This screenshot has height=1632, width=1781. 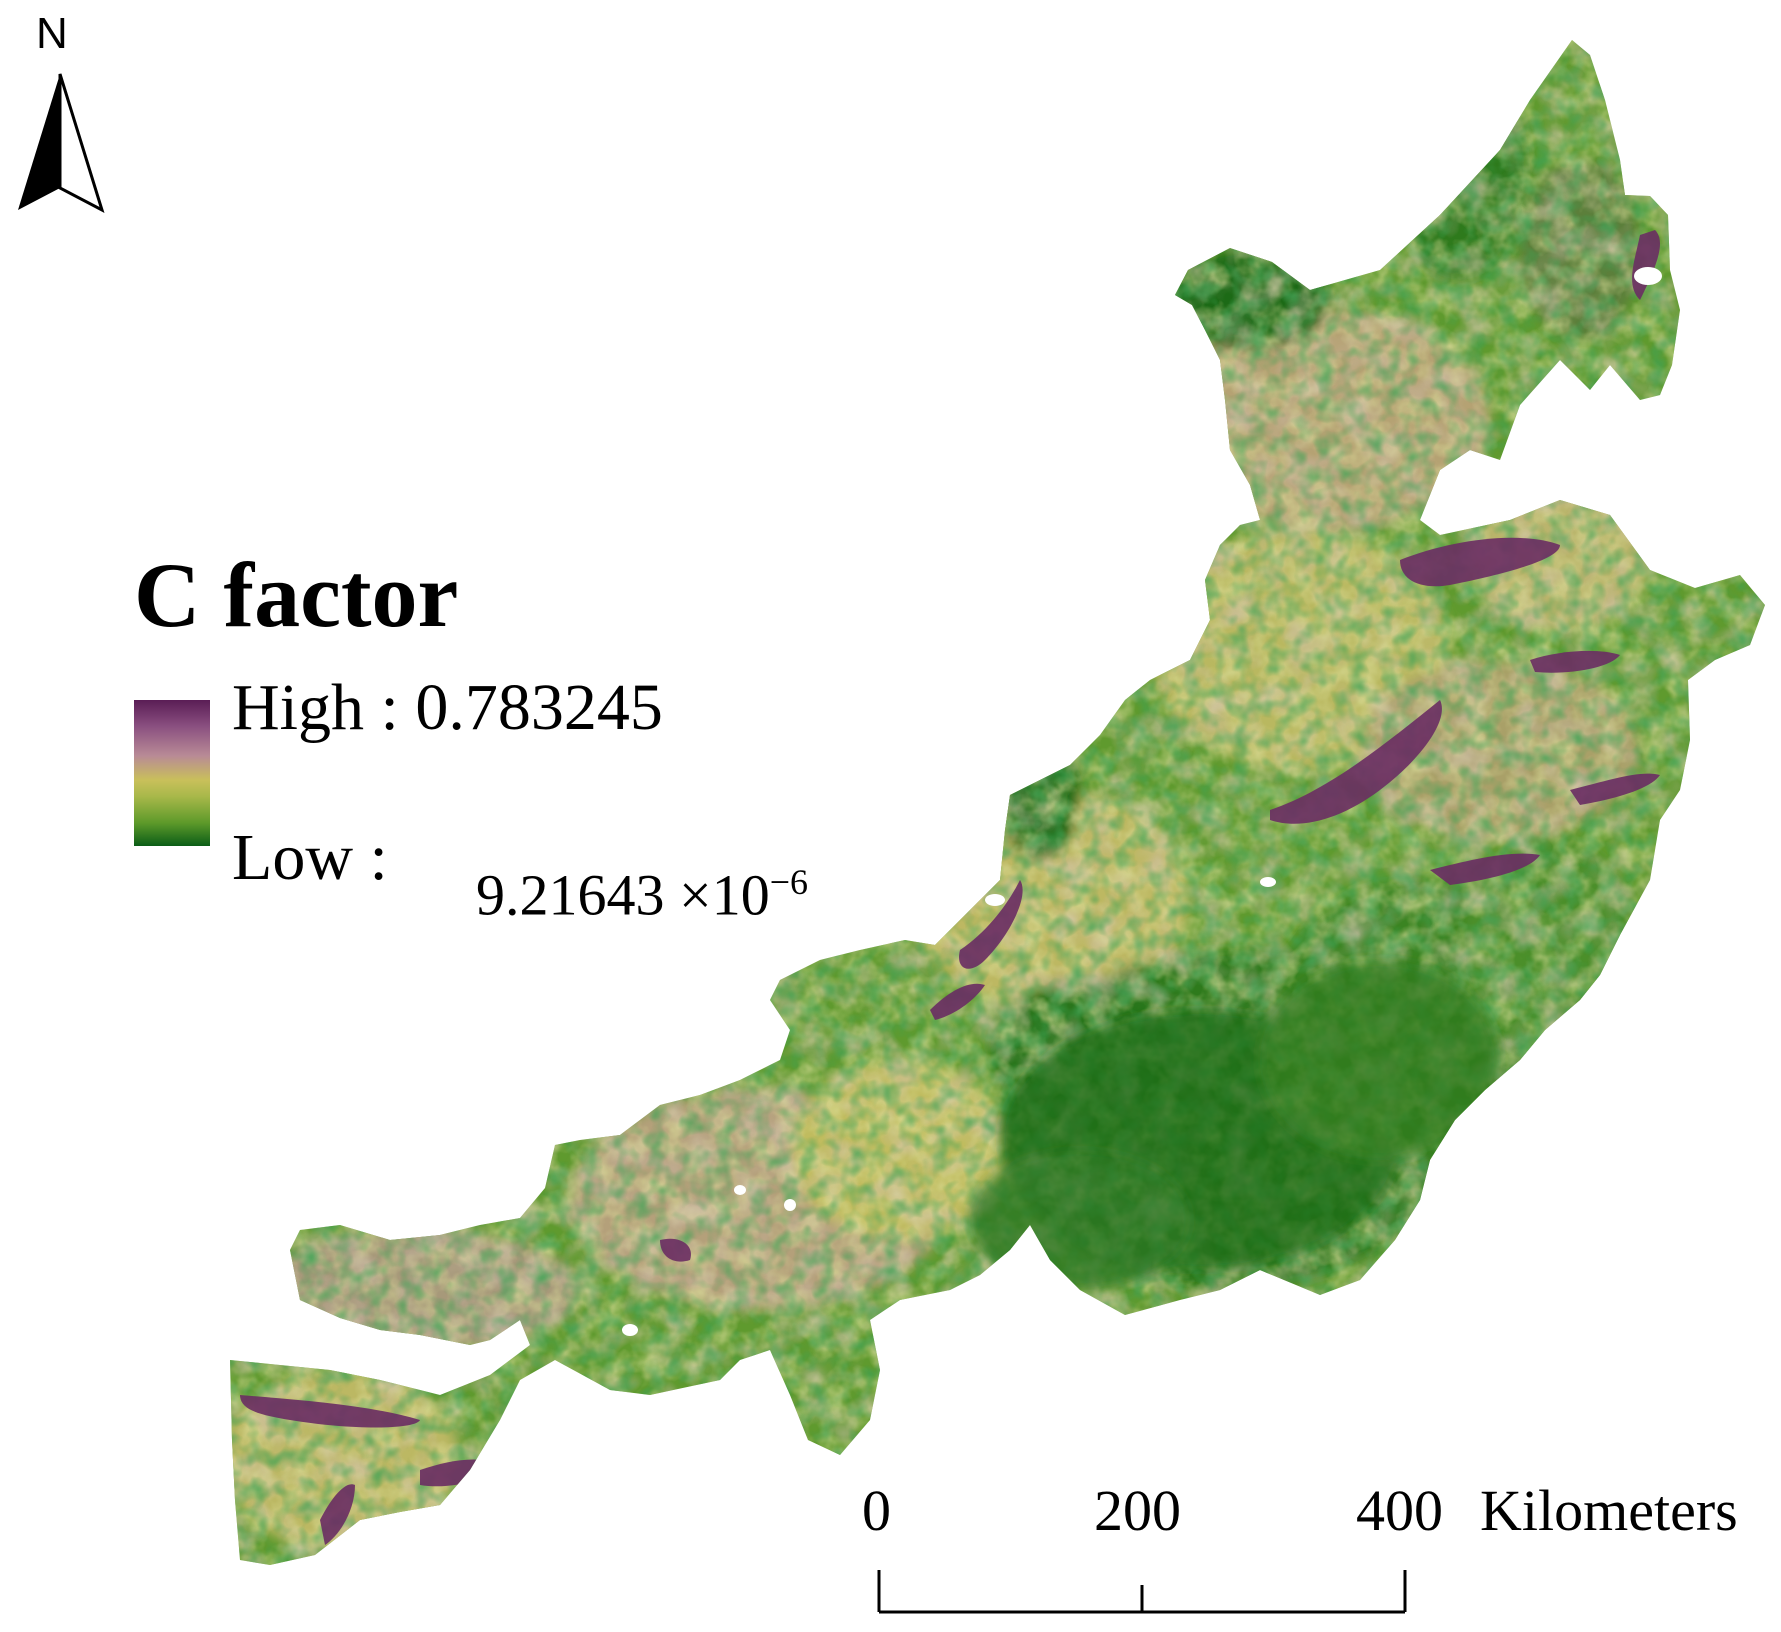 What do you see at coordinates (1142, 1592) in the screenshot?
I see `scale-bar` at bounding box center [1142, 1592].